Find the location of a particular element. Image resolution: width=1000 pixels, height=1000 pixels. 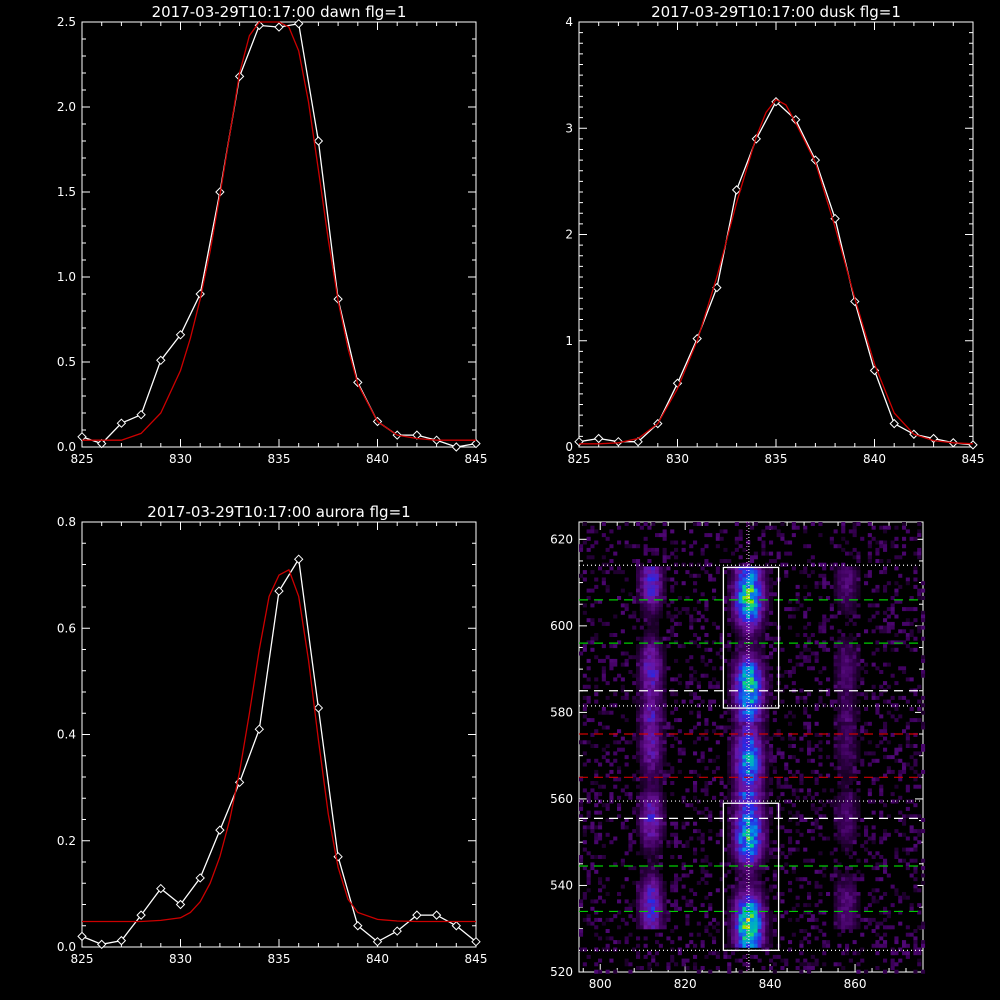

x-tick-label: 845 is located at coordinates (973, 459).